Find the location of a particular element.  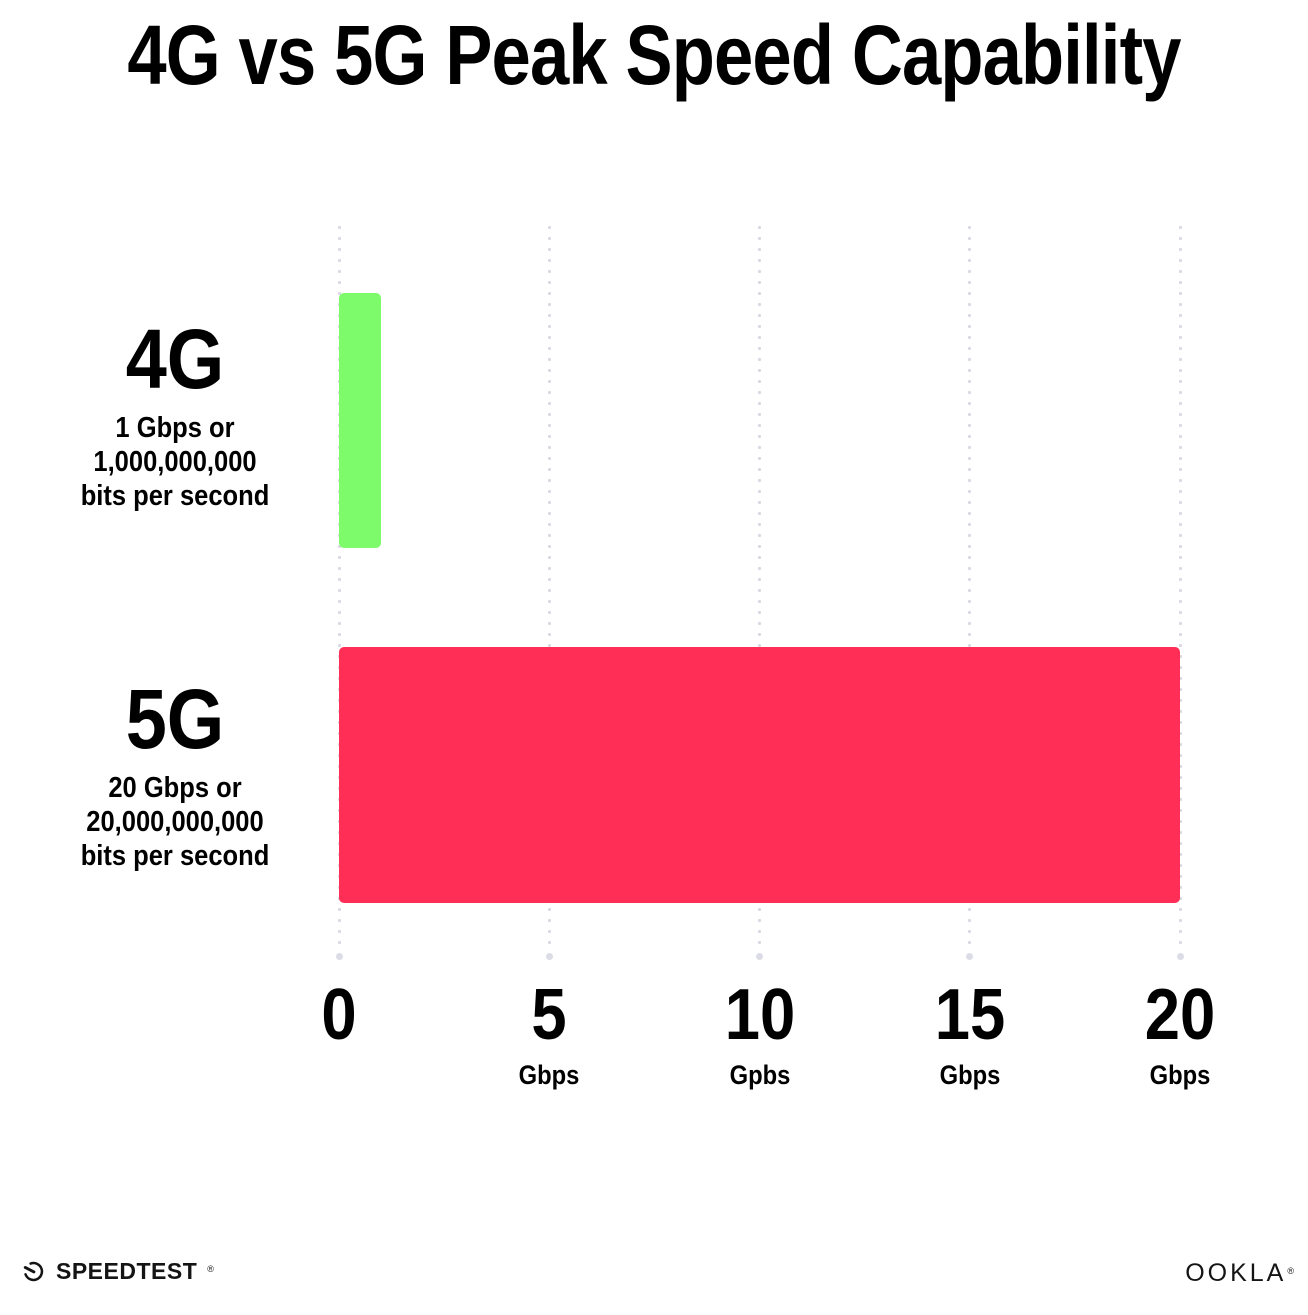

x-tick-unit: Gpbs is located at coordinates (759, 1075).